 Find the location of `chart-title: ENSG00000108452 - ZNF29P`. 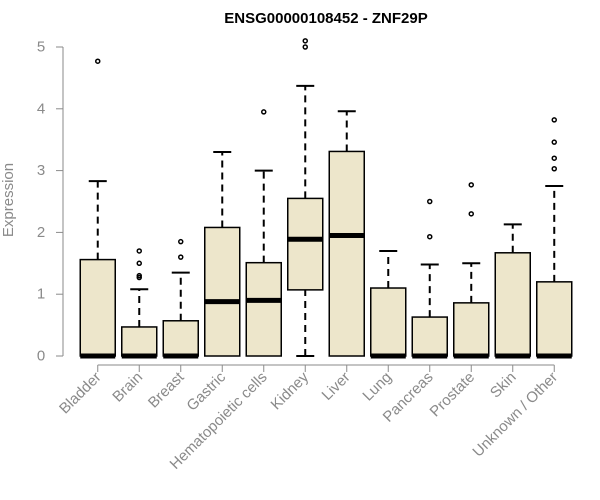

chart-title: ENSG00000108452 - ZNF29P is located at coordinates (325, 18).